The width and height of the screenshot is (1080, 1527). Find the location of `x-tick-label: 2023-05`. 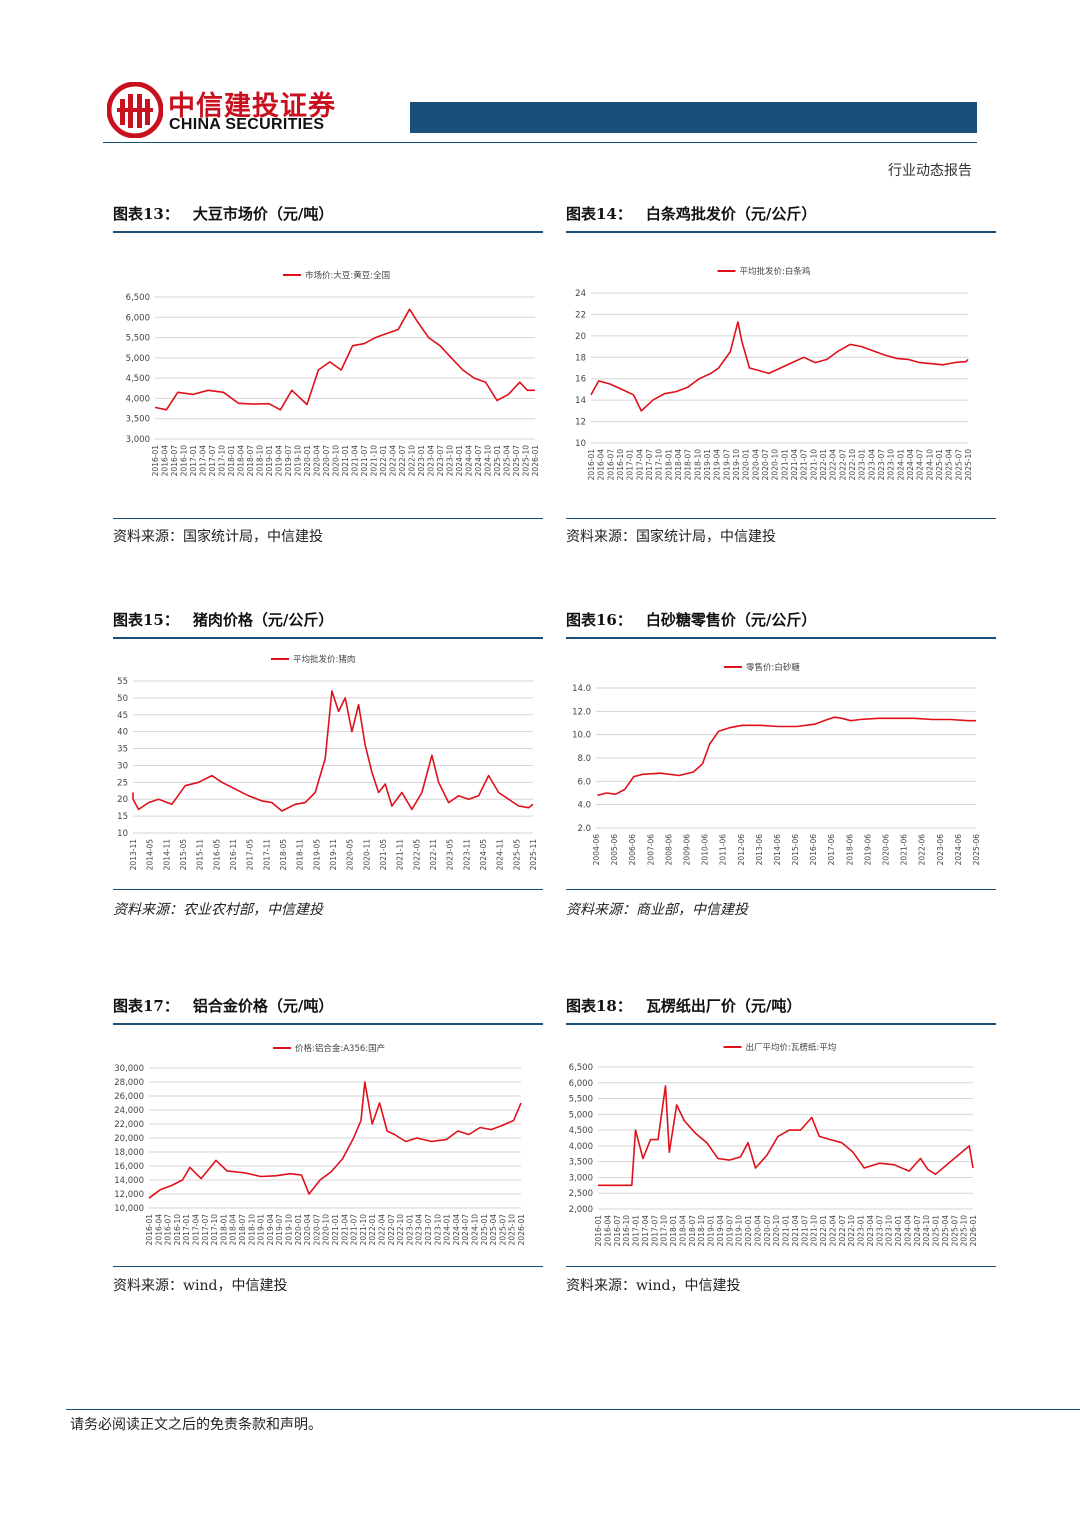

x-tick-label: 2023-05 is located at coordinates (450, 855).